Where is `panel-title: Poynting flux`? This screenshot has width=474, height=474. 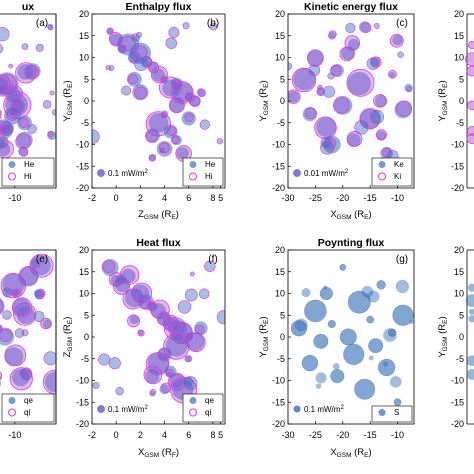 panel-title: Poynting flux is located at coordinates (351, 243).